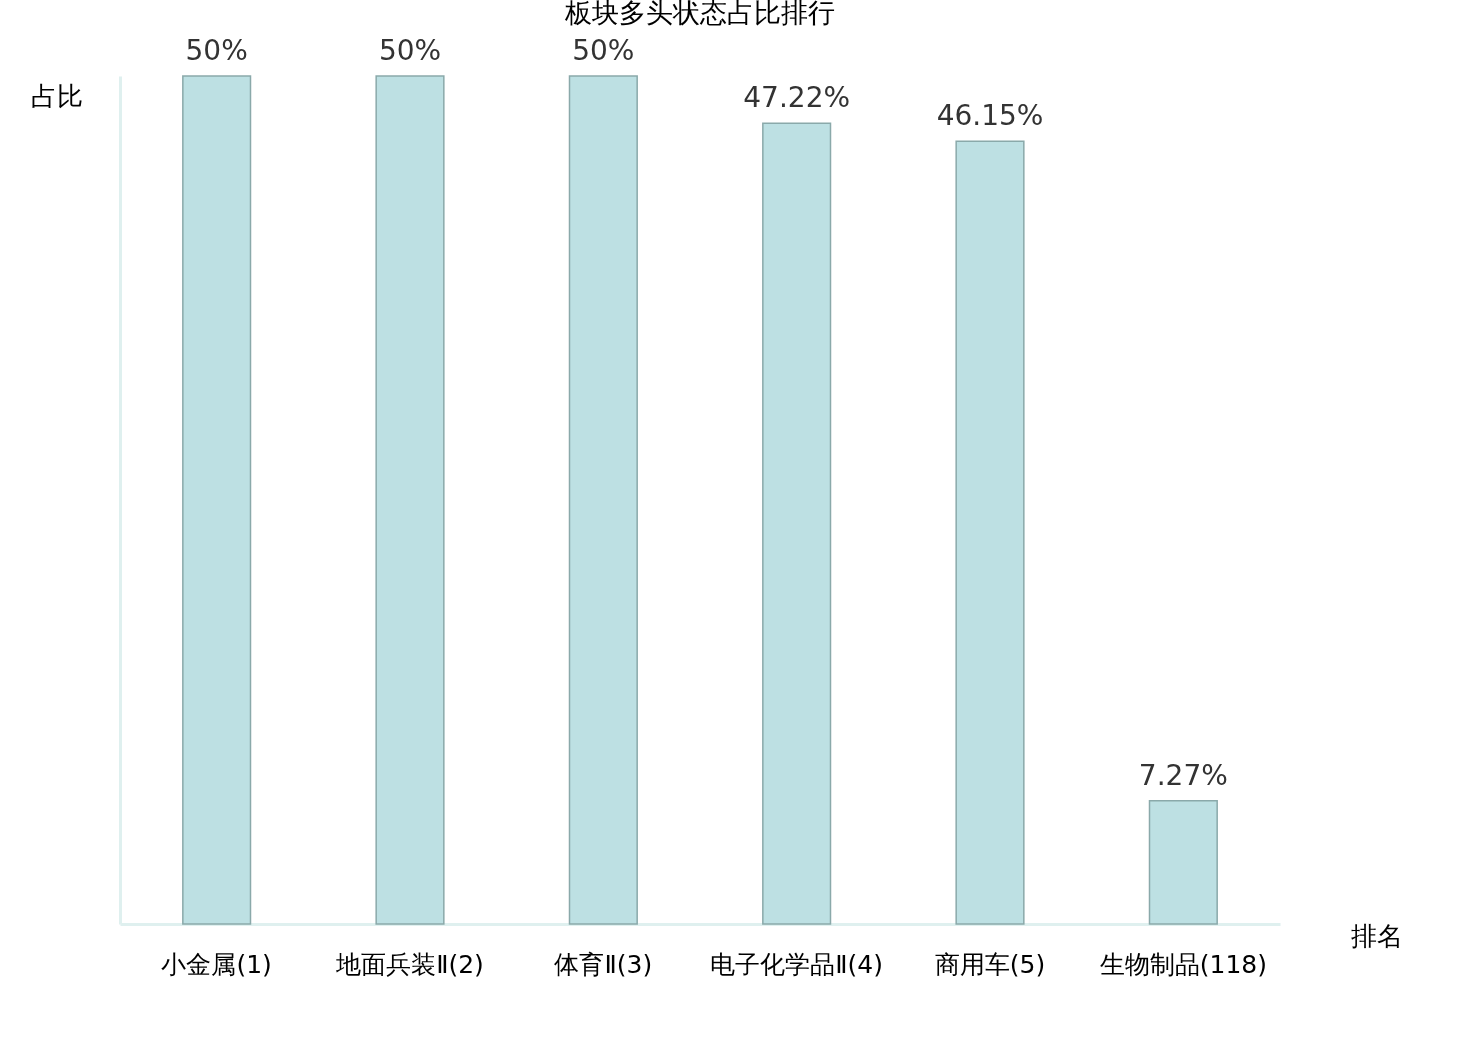 This screenshot has height=1040, width=1480. Describe the element at coordinates (1376, 935) in the screenshot. I see `x-axis-title: 排名` at that location.